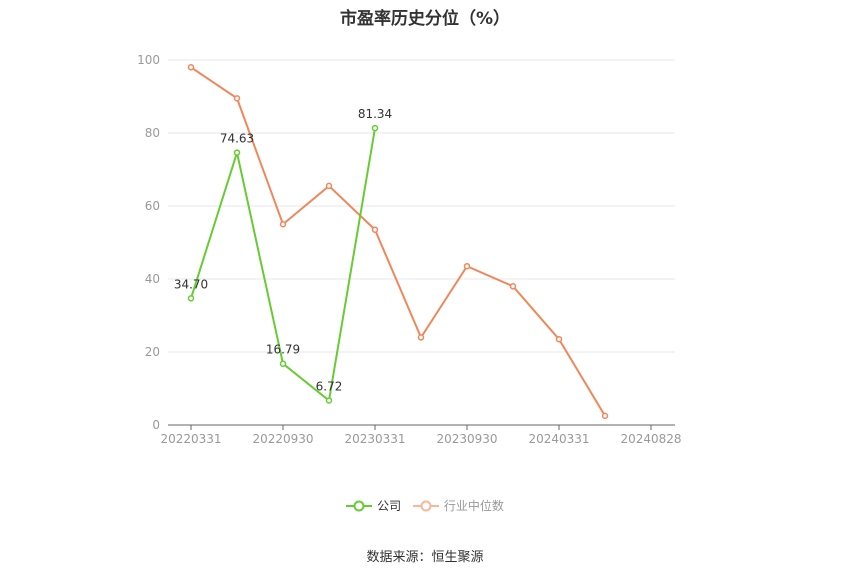 This screenshot has width=850, height=575. Describe the element at coordinates (152, 133) in the screenshot. I see `y-tick-label: 80` at that location.